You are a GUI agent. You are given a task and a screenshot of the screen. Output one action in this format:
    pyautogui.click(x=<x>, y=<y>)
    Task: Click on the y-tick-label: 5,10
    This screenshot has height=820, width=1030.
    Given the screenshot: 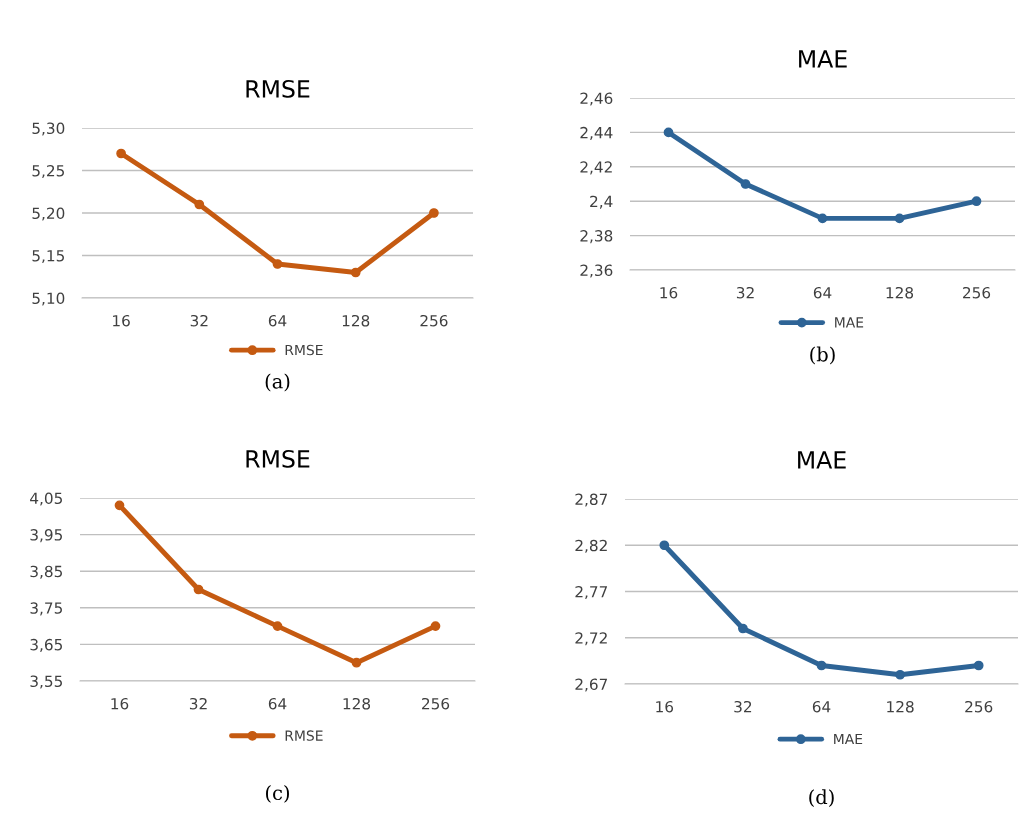 What is the action you would take?
    pyautogui.click(x=48, y=299)
    